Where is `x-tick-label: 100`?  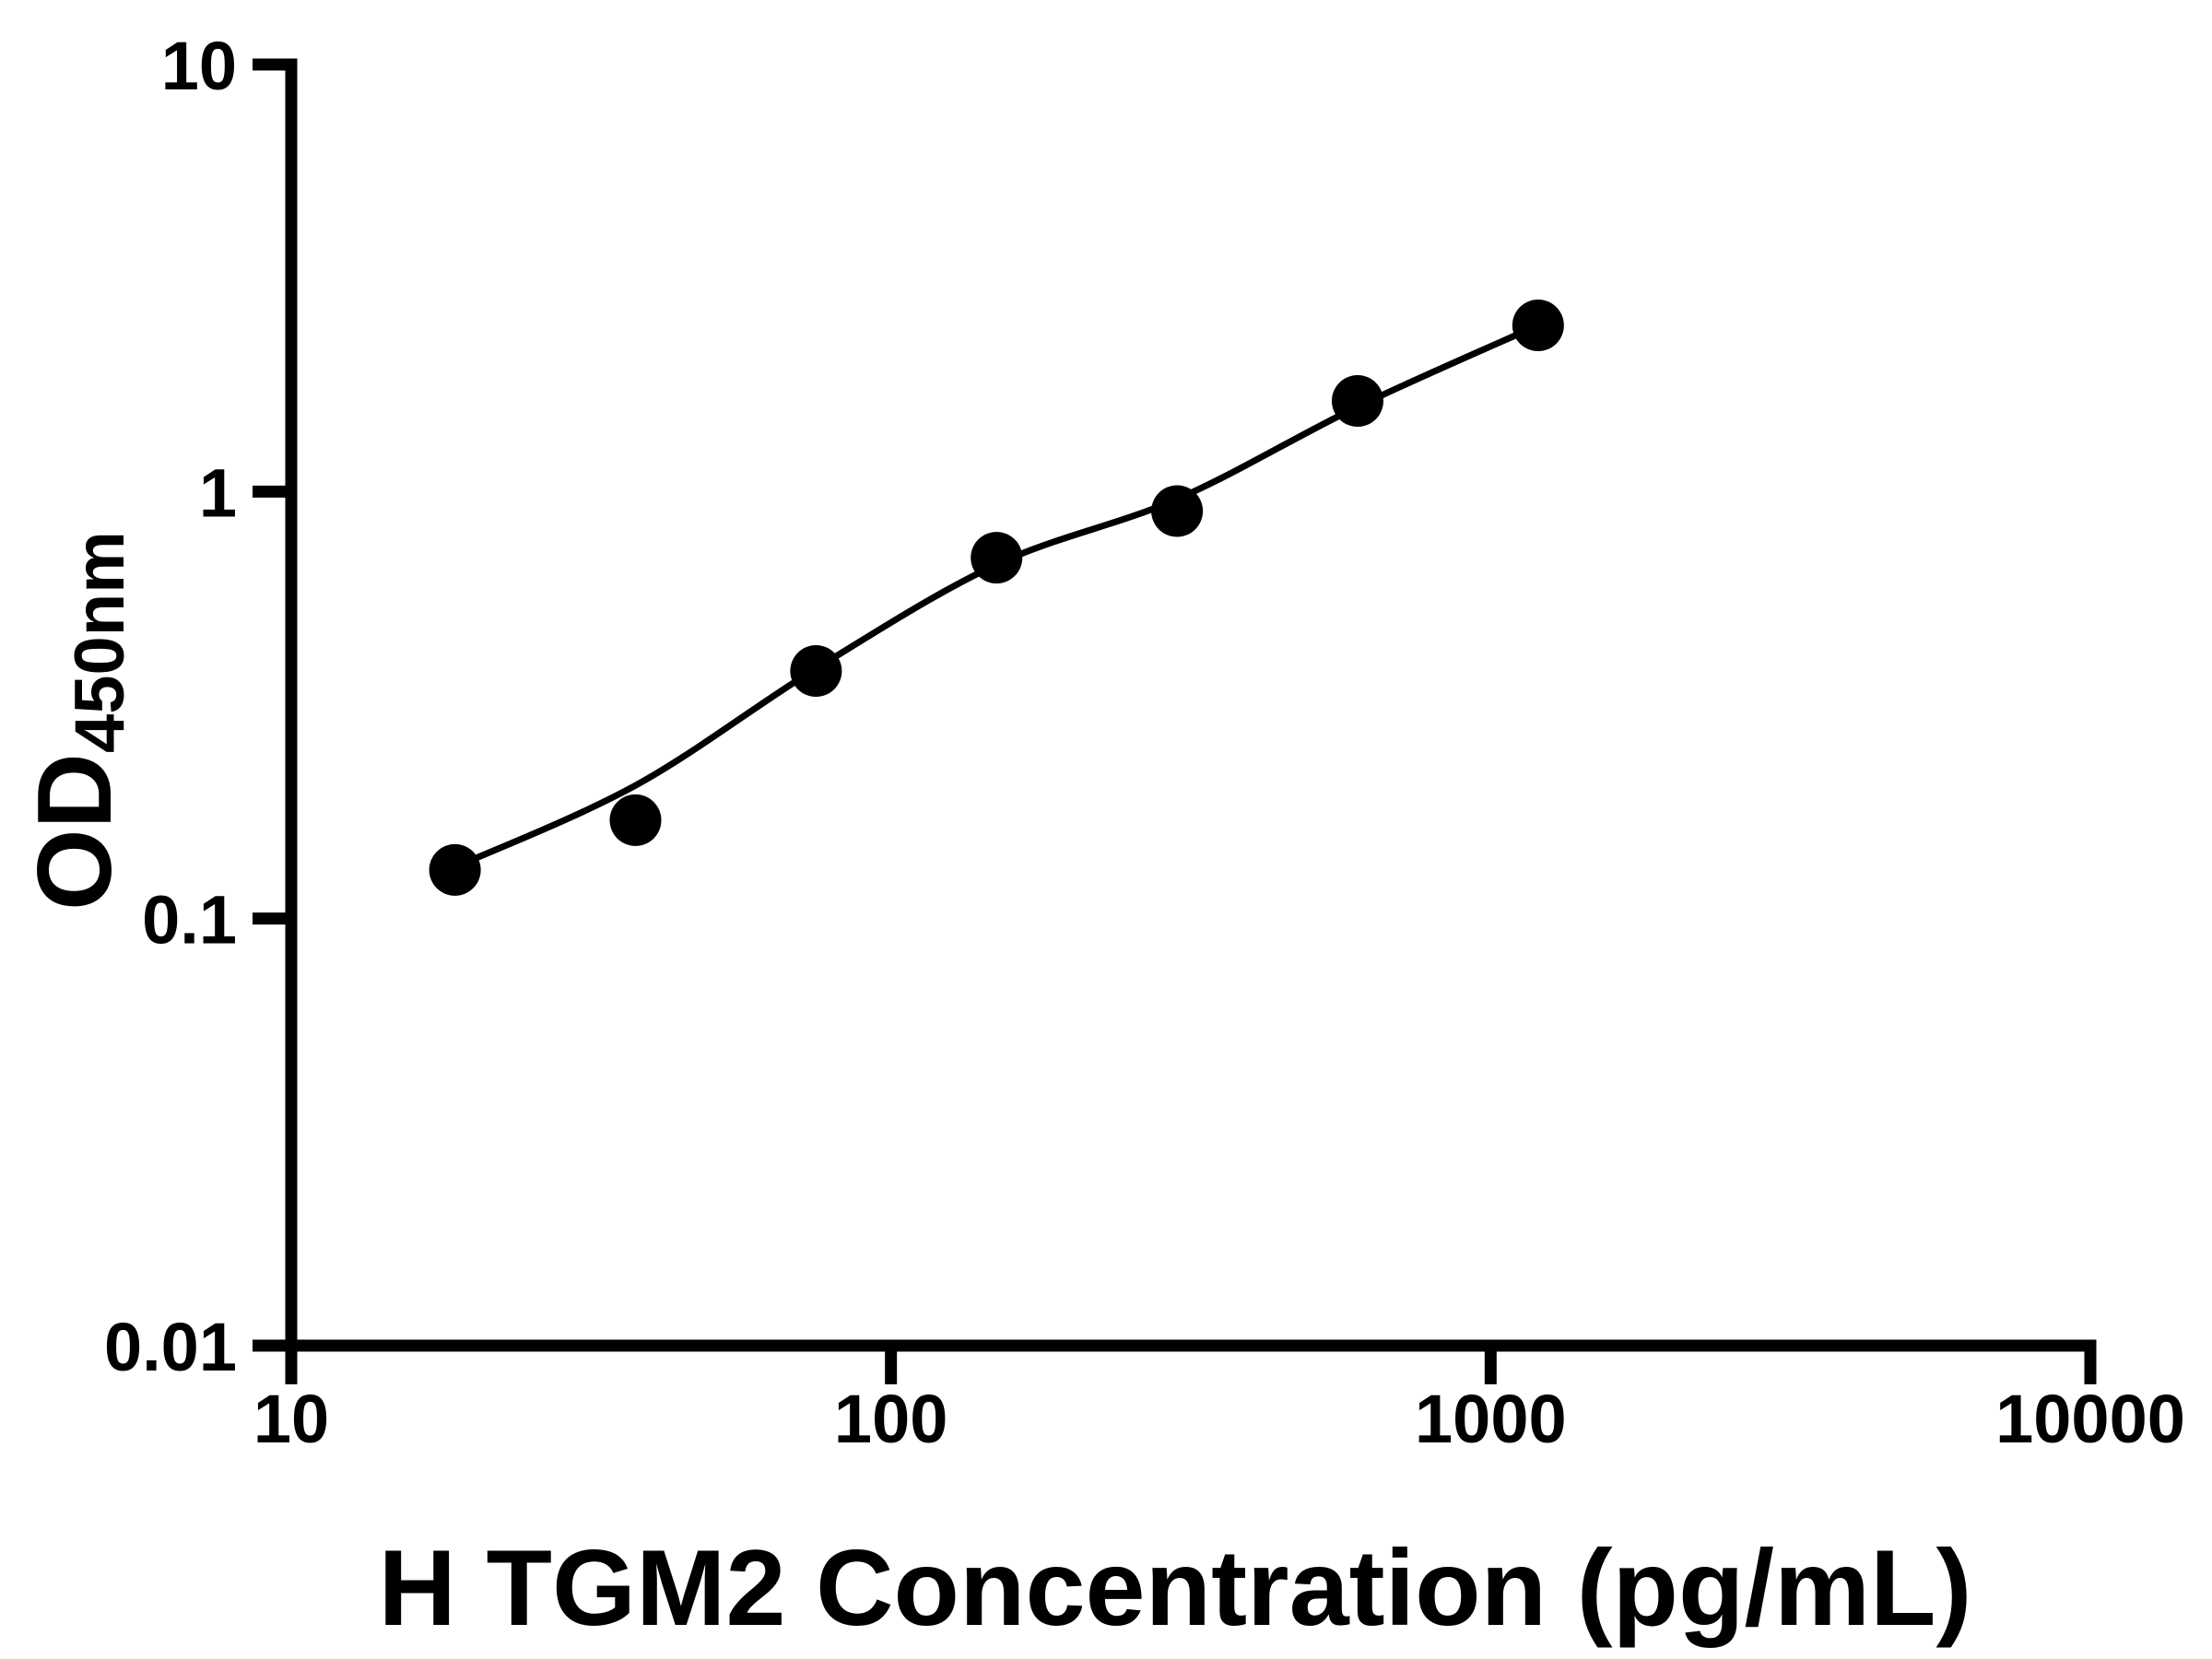 x-tick-label: 100 is located at coordinates (890, 1419).